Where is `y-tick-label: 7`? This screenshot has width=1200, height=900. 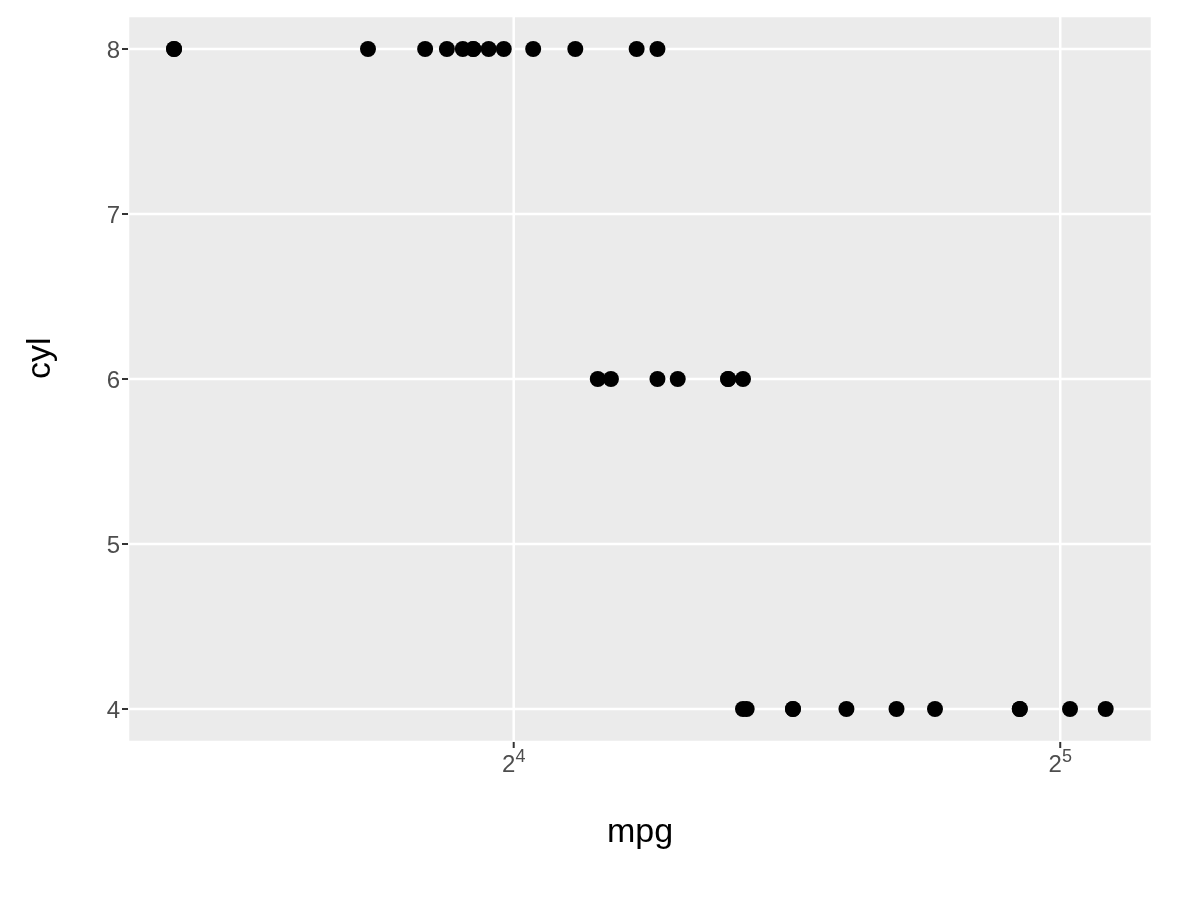 y-tick-label: 7 is located at coordinates (113, 214).